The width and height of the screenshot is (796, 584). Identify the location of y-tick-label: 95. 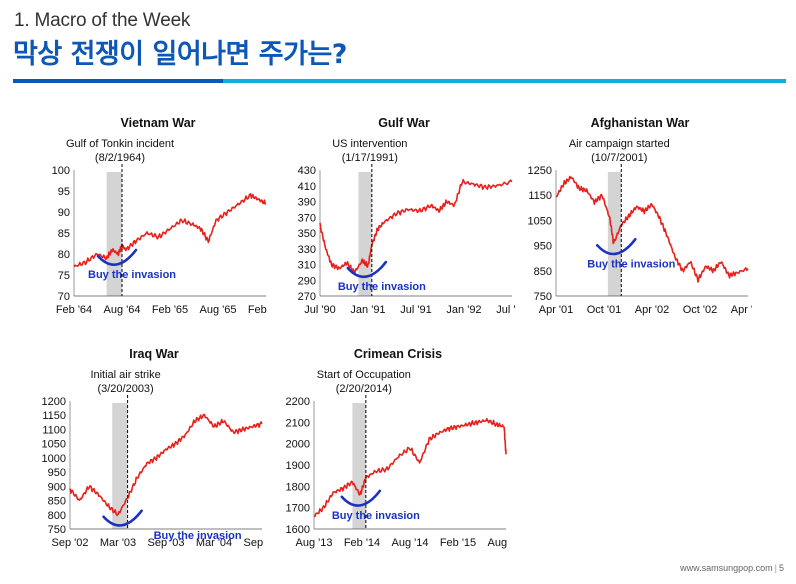
(64, 192).